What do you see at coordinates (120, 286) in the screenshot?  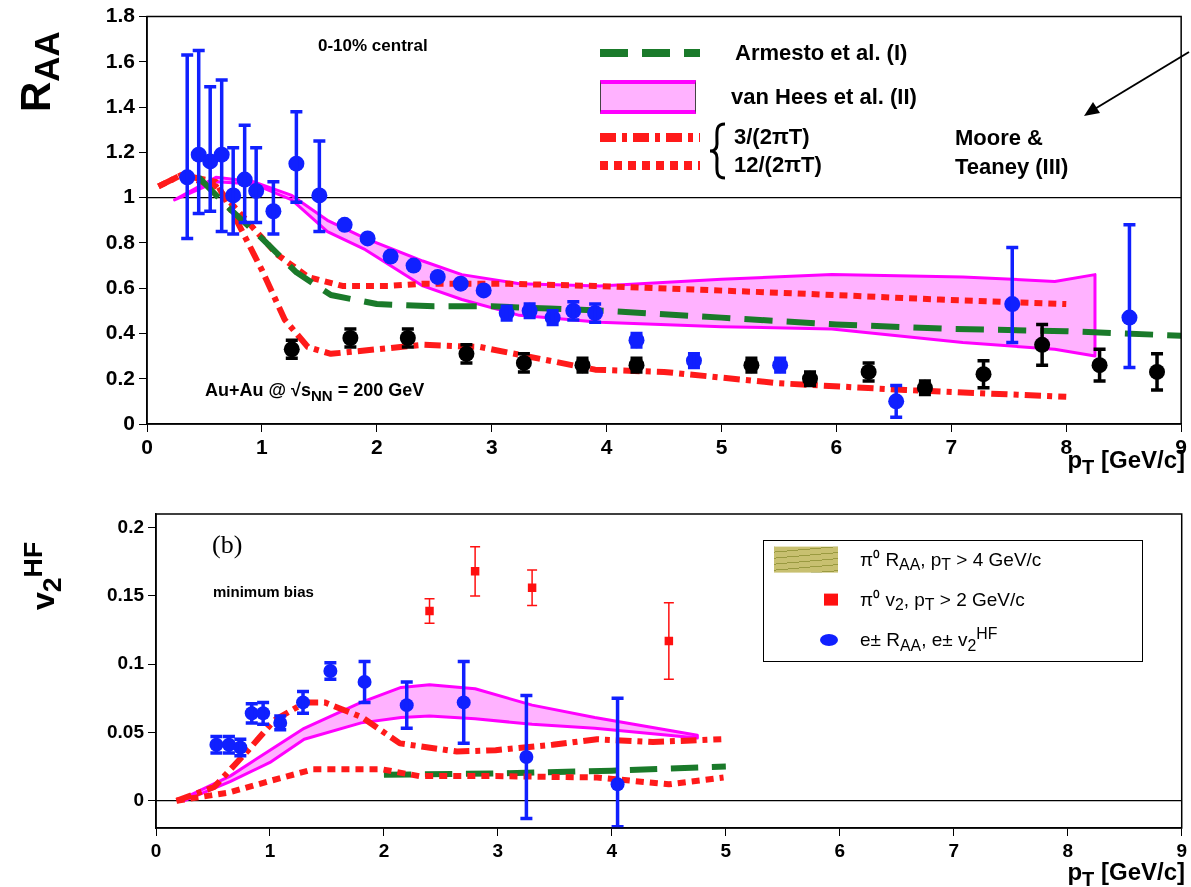 I see `y-tick-label: 0.6` at bounding box center [120, 286].